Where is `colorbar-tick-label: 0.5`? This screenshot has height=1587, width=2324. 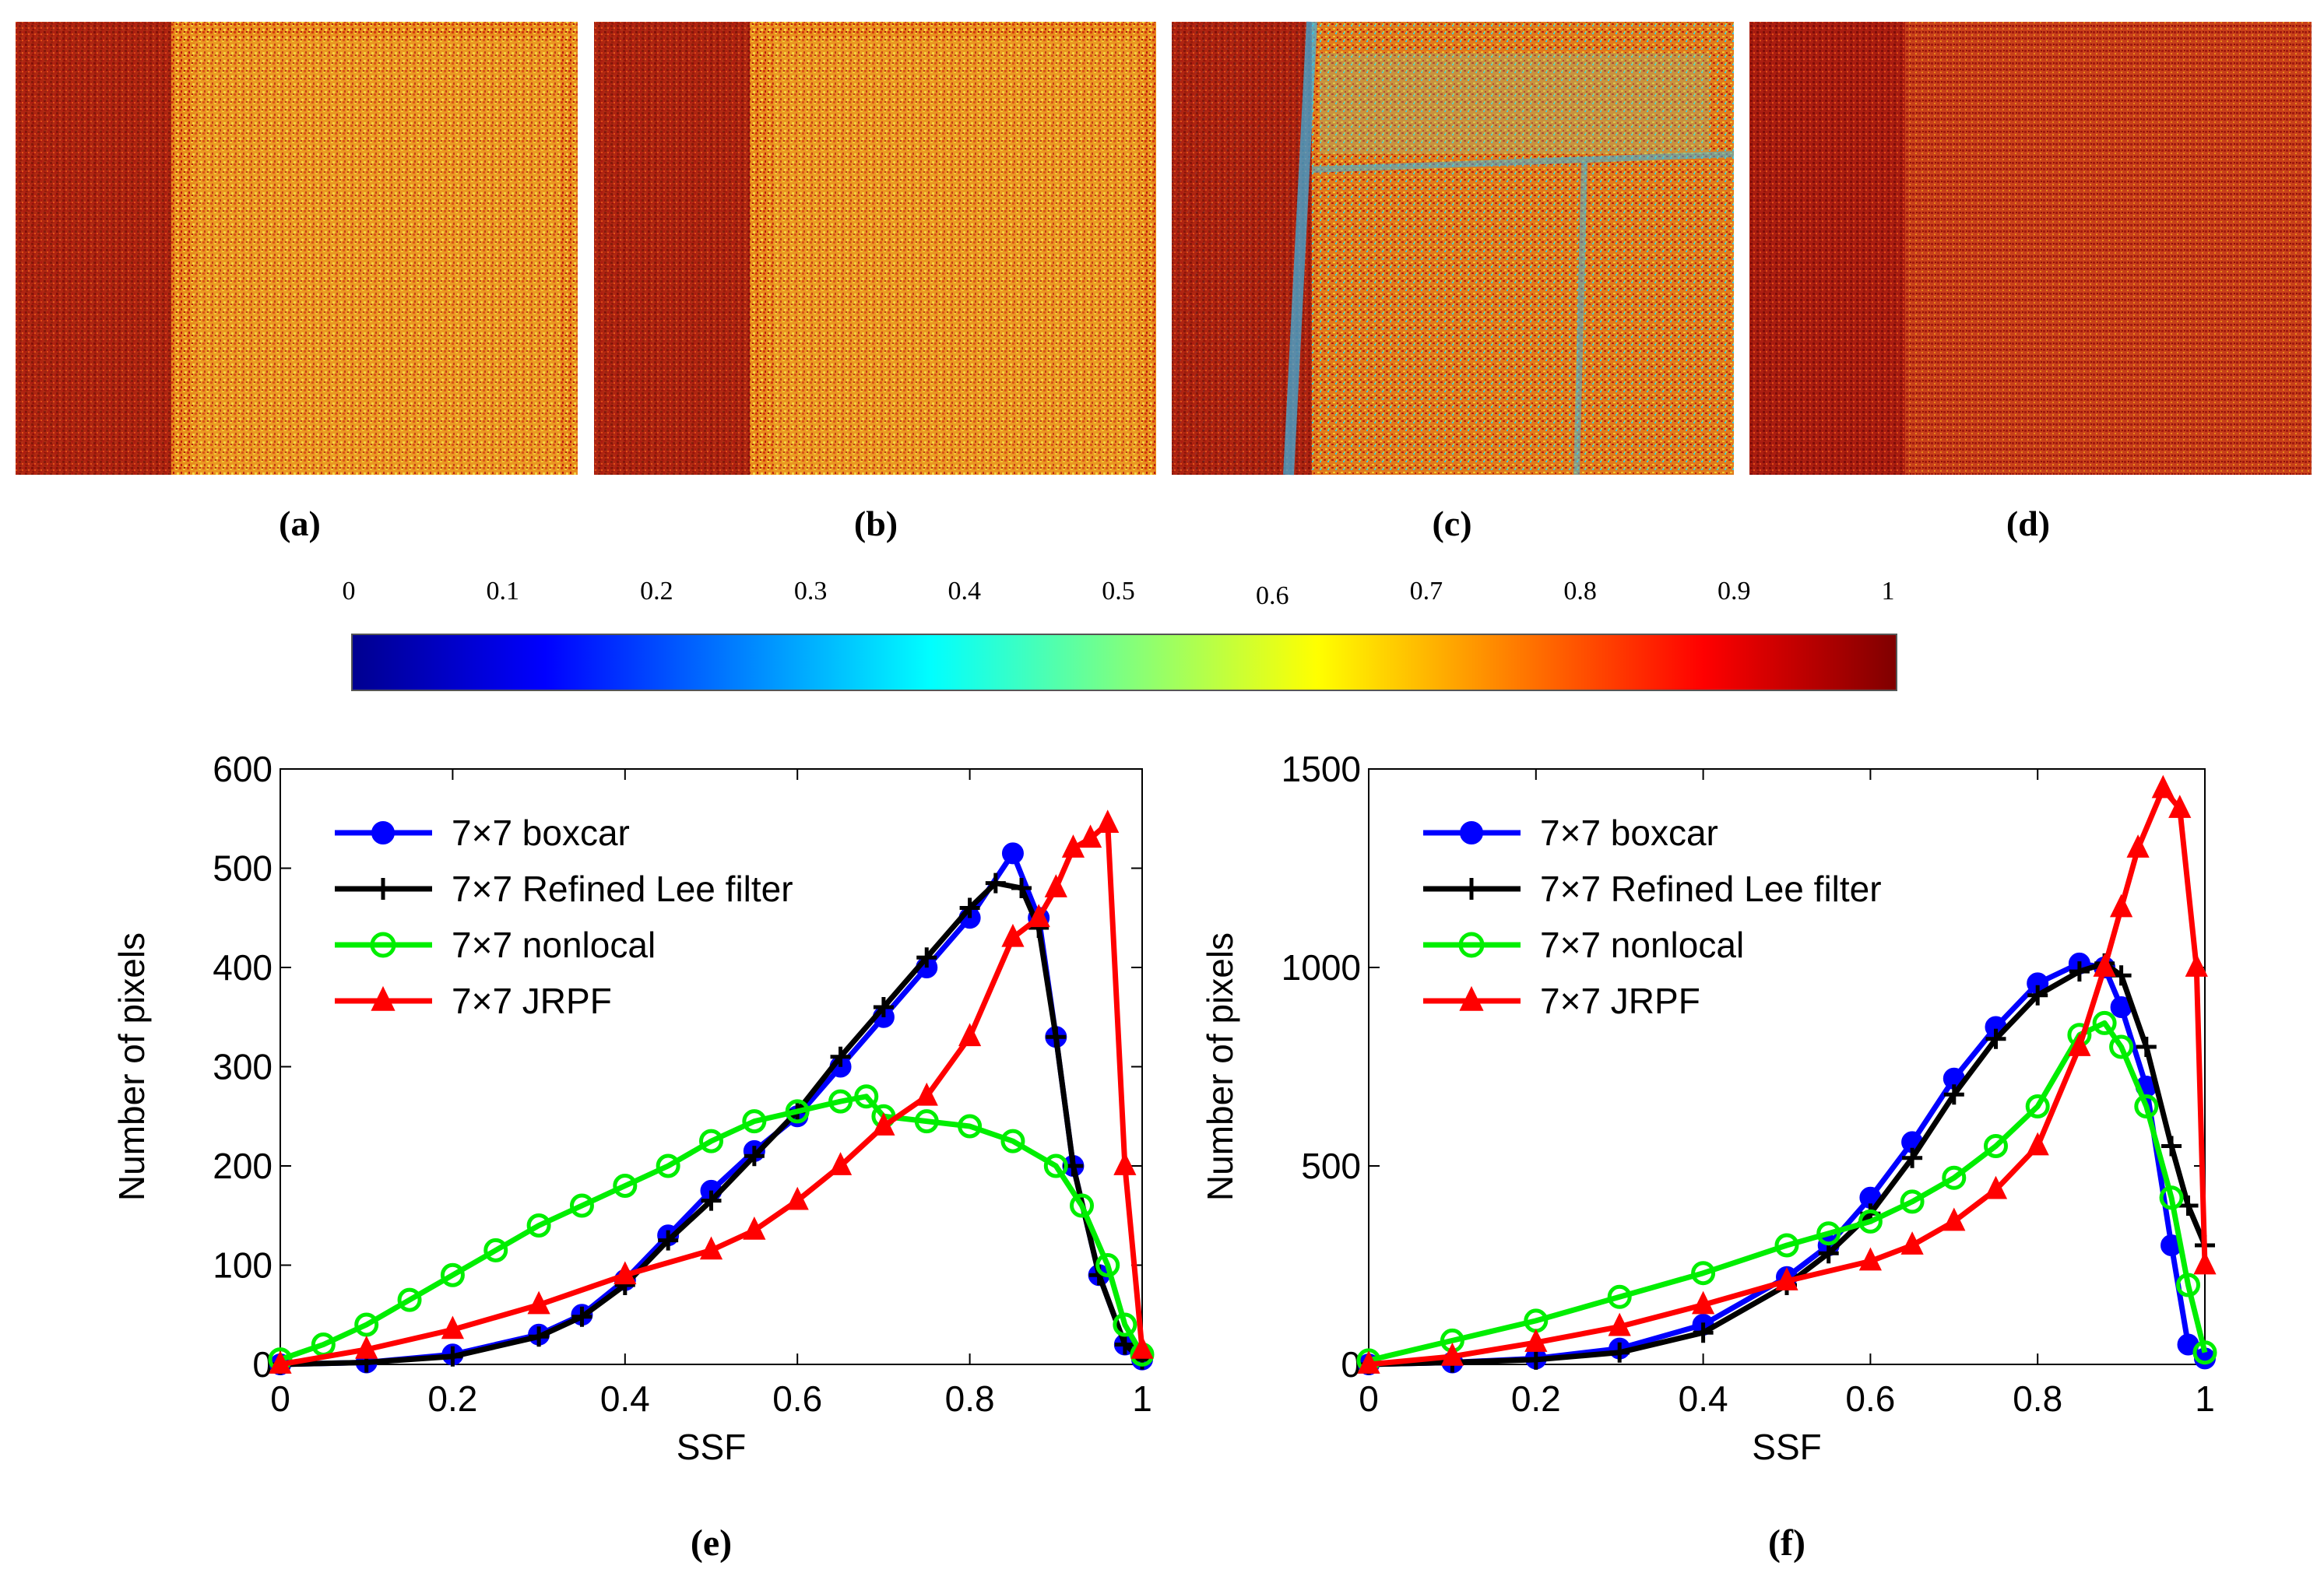 colorbar-tick-label: 0.5 is located at coordinates (1118, 592).